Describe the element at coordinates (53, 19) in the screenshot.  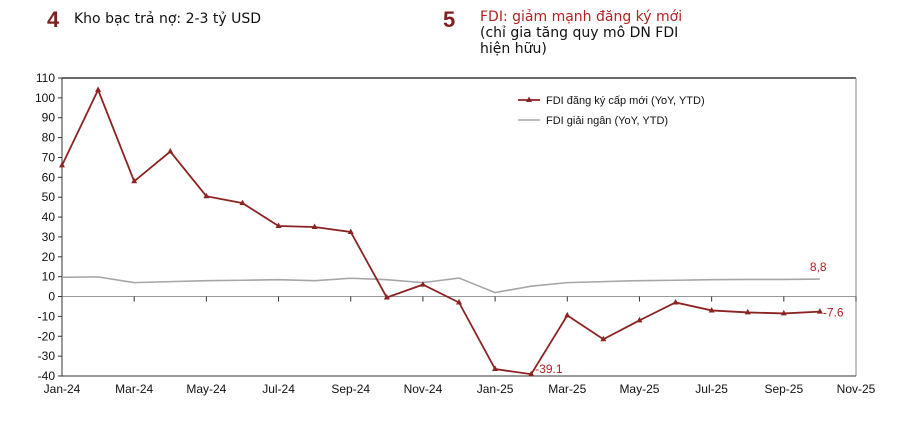
I see `panel-4-number: 4` at that location.